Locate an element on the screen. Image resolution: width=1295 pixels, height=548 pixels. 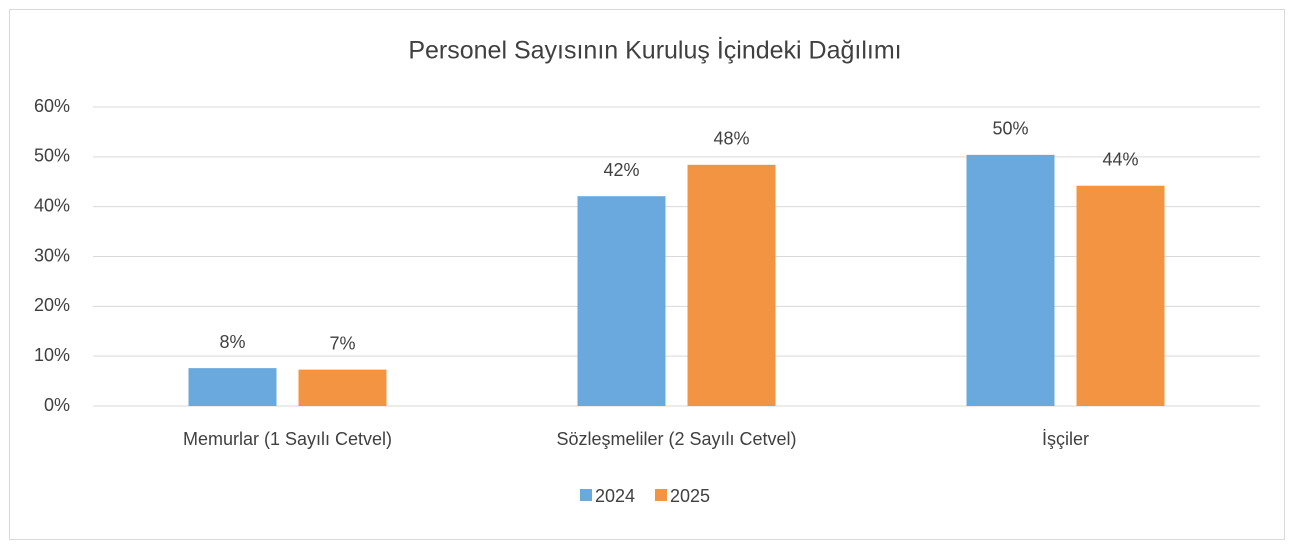
legend-label: 2024 is located at coordinates (615, 496).